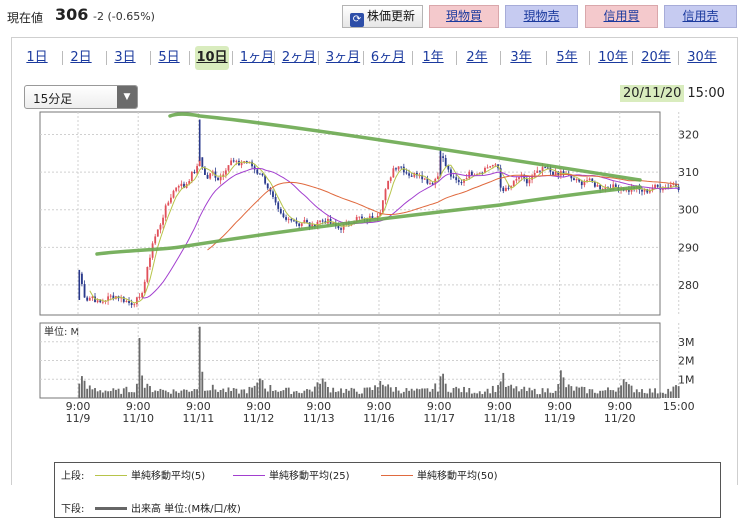 The width and height of the screenshot is (749, 518). Describe the element at coordinates (700, 16) in the screenshot. I see `margin-sell-button: 信用売` at that location.